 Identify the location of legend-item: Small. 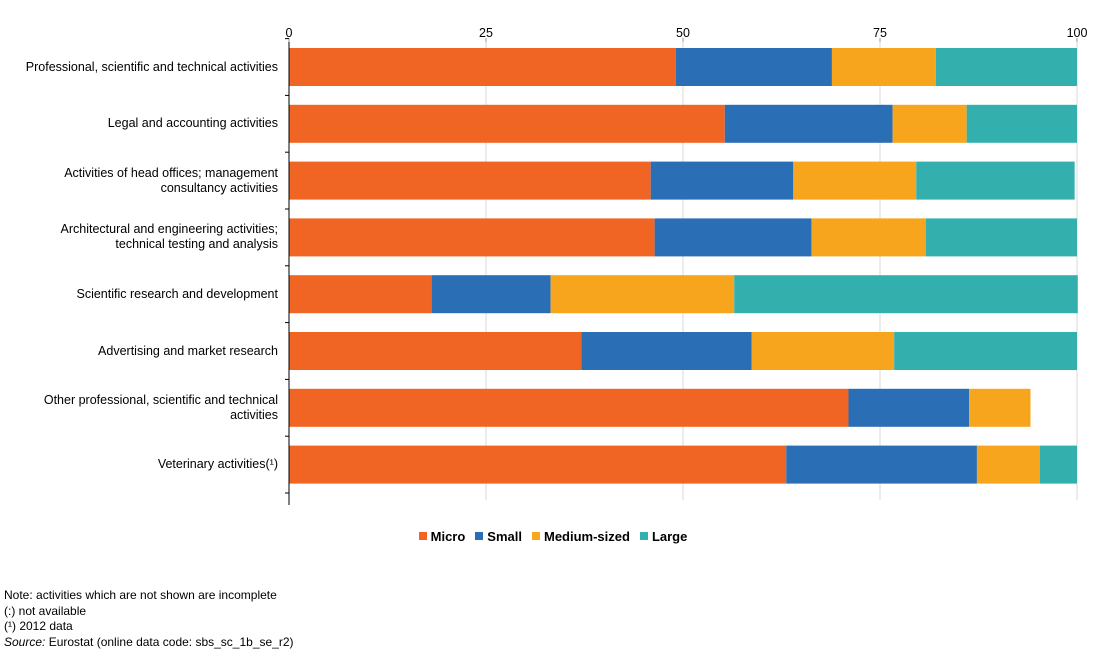
(498, 536).